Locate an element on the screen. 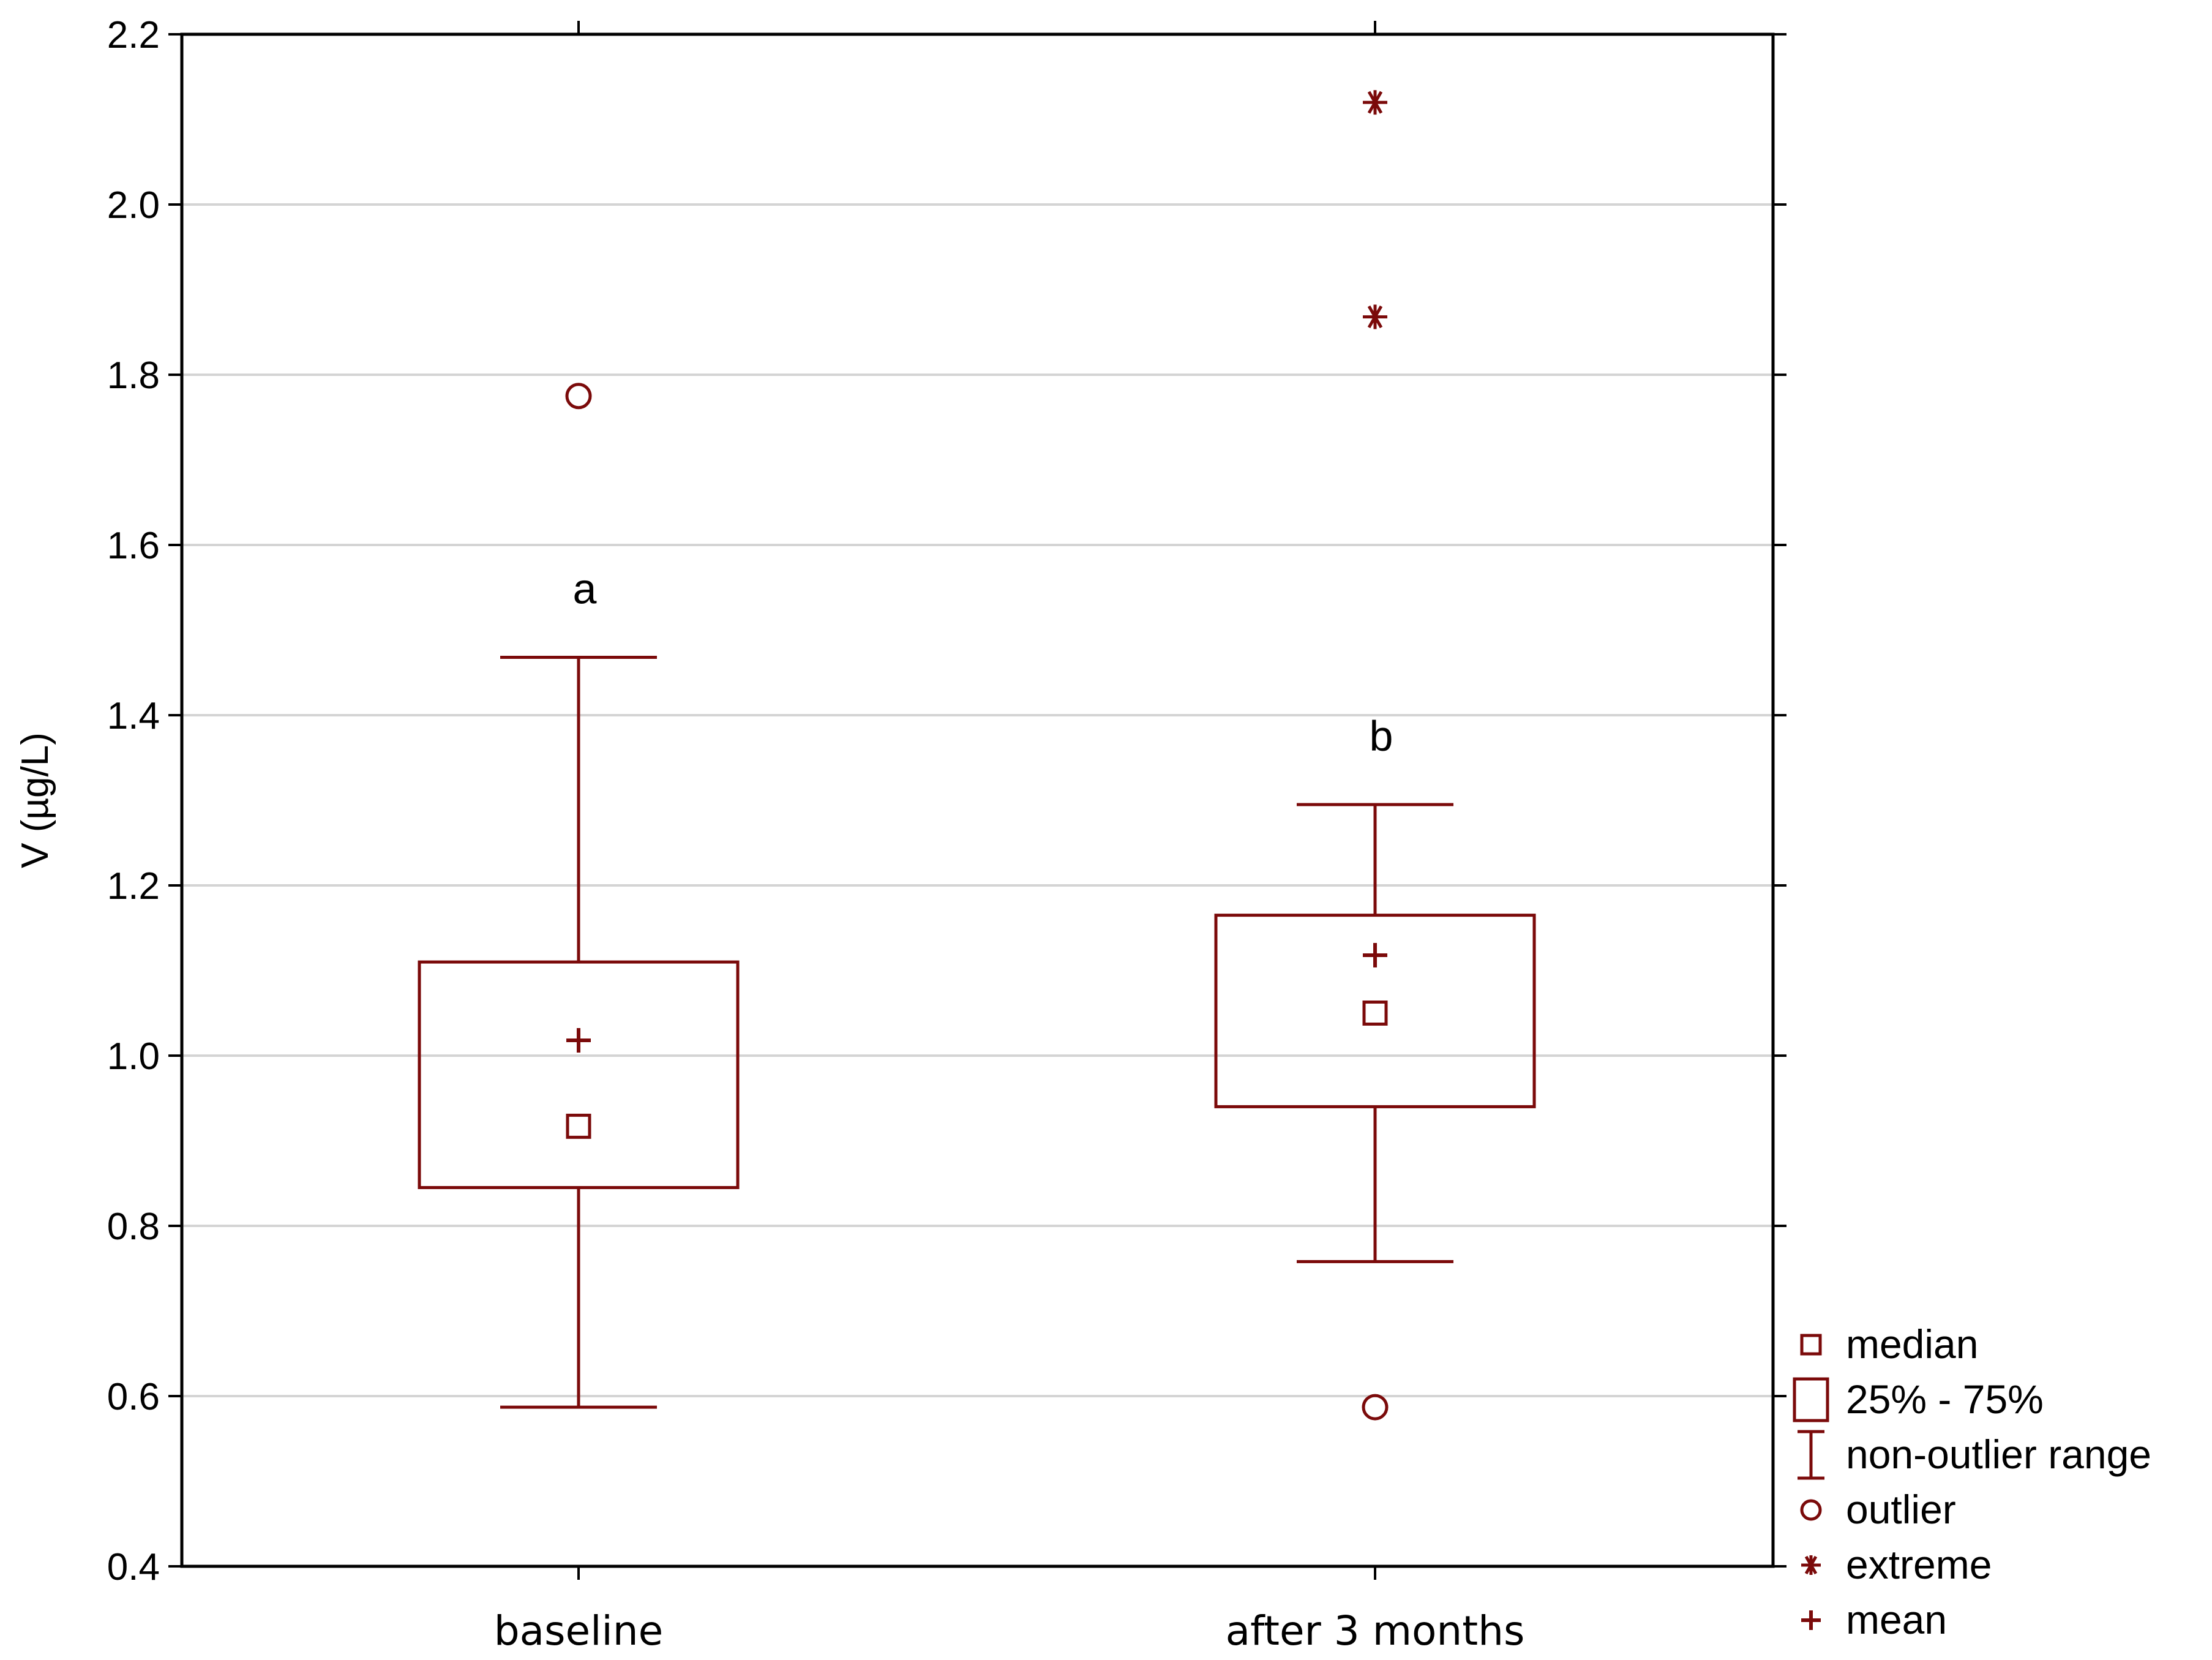  legend-extreme-symbol is located at coordinates (1811, 1565).